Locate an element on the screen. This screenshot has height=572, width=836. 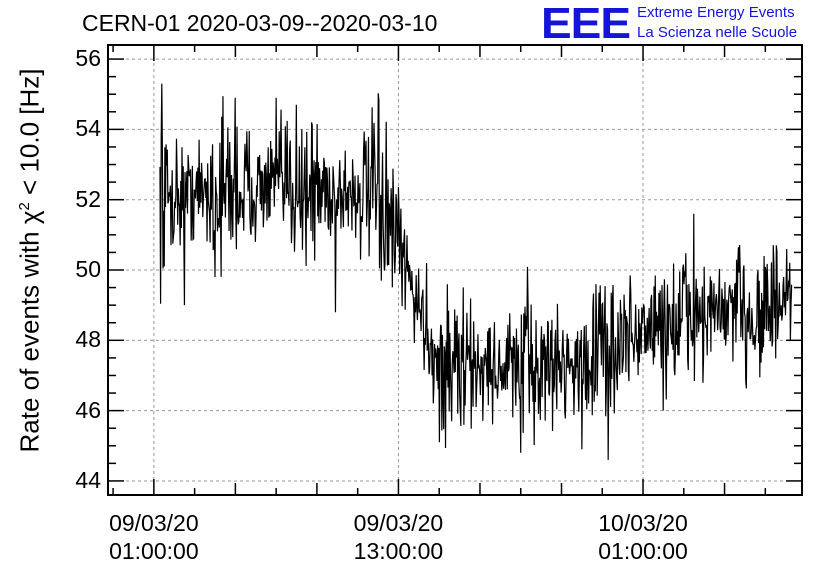
chart-title: CERN-01 2020-03-09--2020-03-10 is located at coordinates (260, 23).